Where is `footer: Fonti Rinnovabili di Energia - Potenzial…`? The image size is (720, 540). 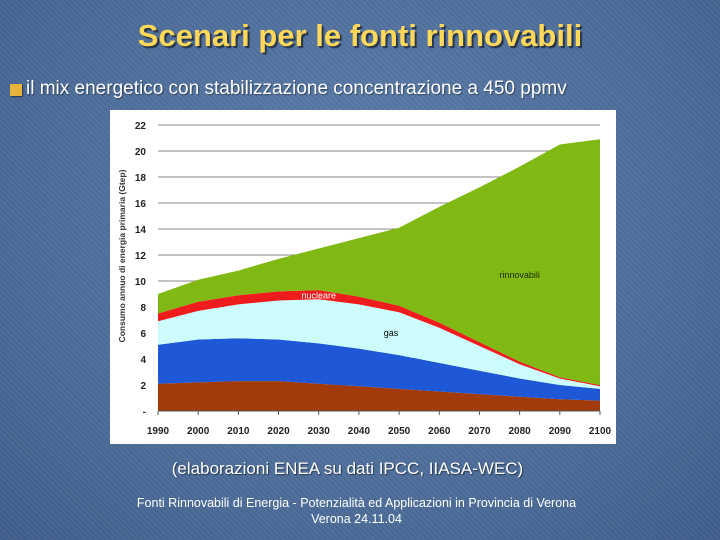
footer: Fonti Rinnovabili di Energia - Potenzial… is located at coordinates (356, 511).